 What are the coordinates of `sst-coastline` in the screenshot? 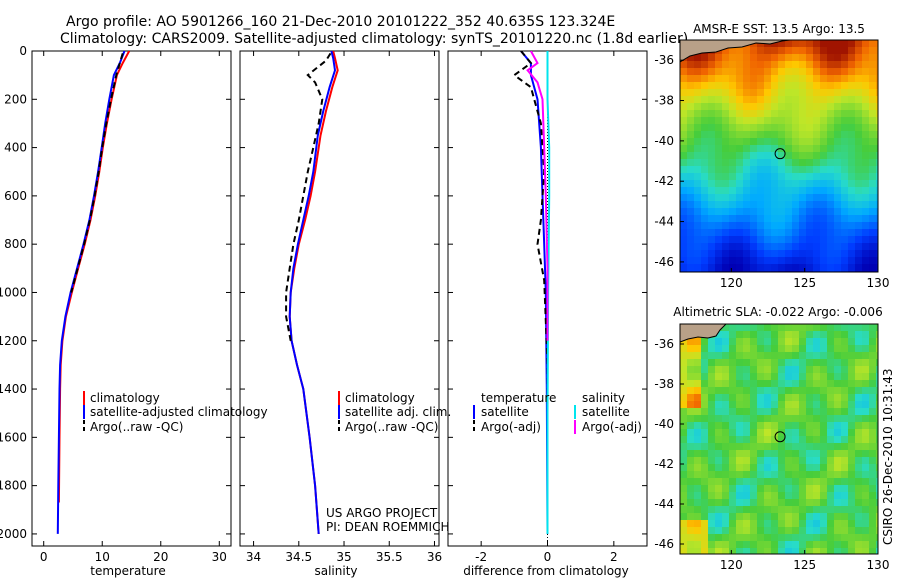 It's located at (735, 51).